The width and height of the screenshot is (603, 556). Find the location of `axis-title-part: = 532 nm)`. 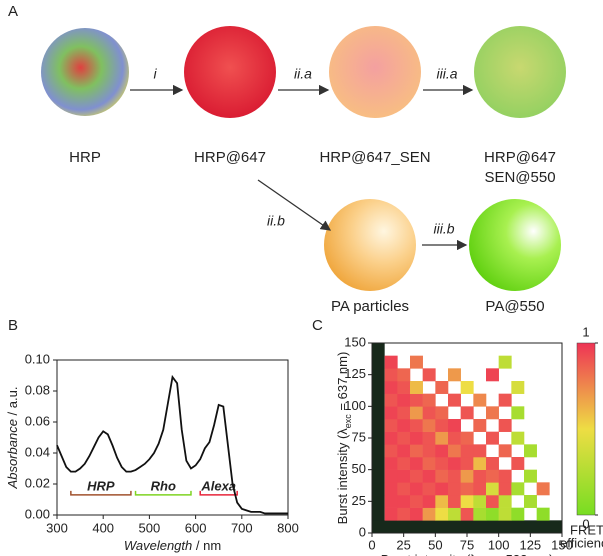

axis-title-part: = 532 nm) is located at coordinates (522, 554).